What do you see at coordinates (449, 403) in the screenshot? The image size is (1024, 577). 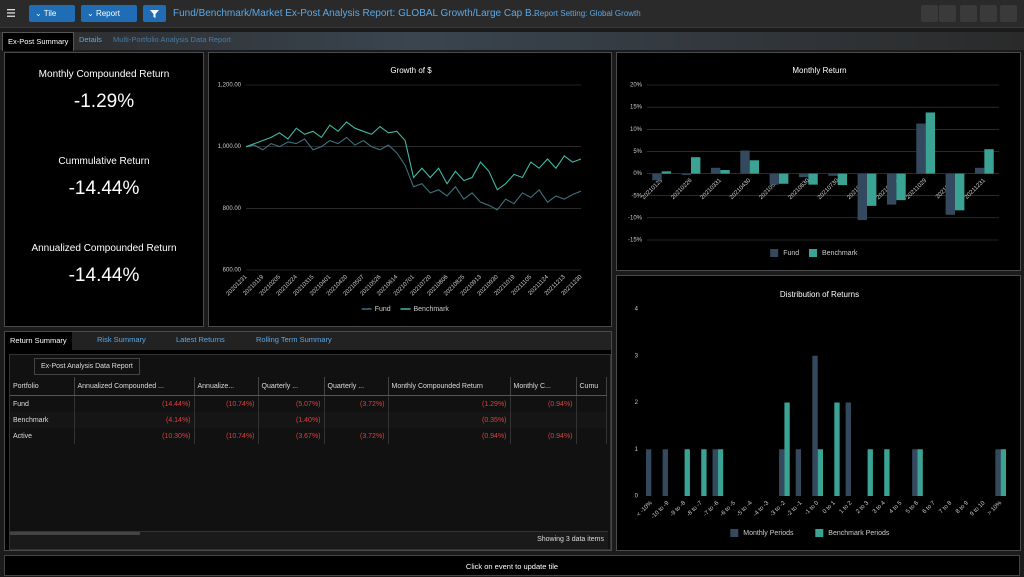 I see `table-cell: (1.29%)` at bounding box center [449, 403].